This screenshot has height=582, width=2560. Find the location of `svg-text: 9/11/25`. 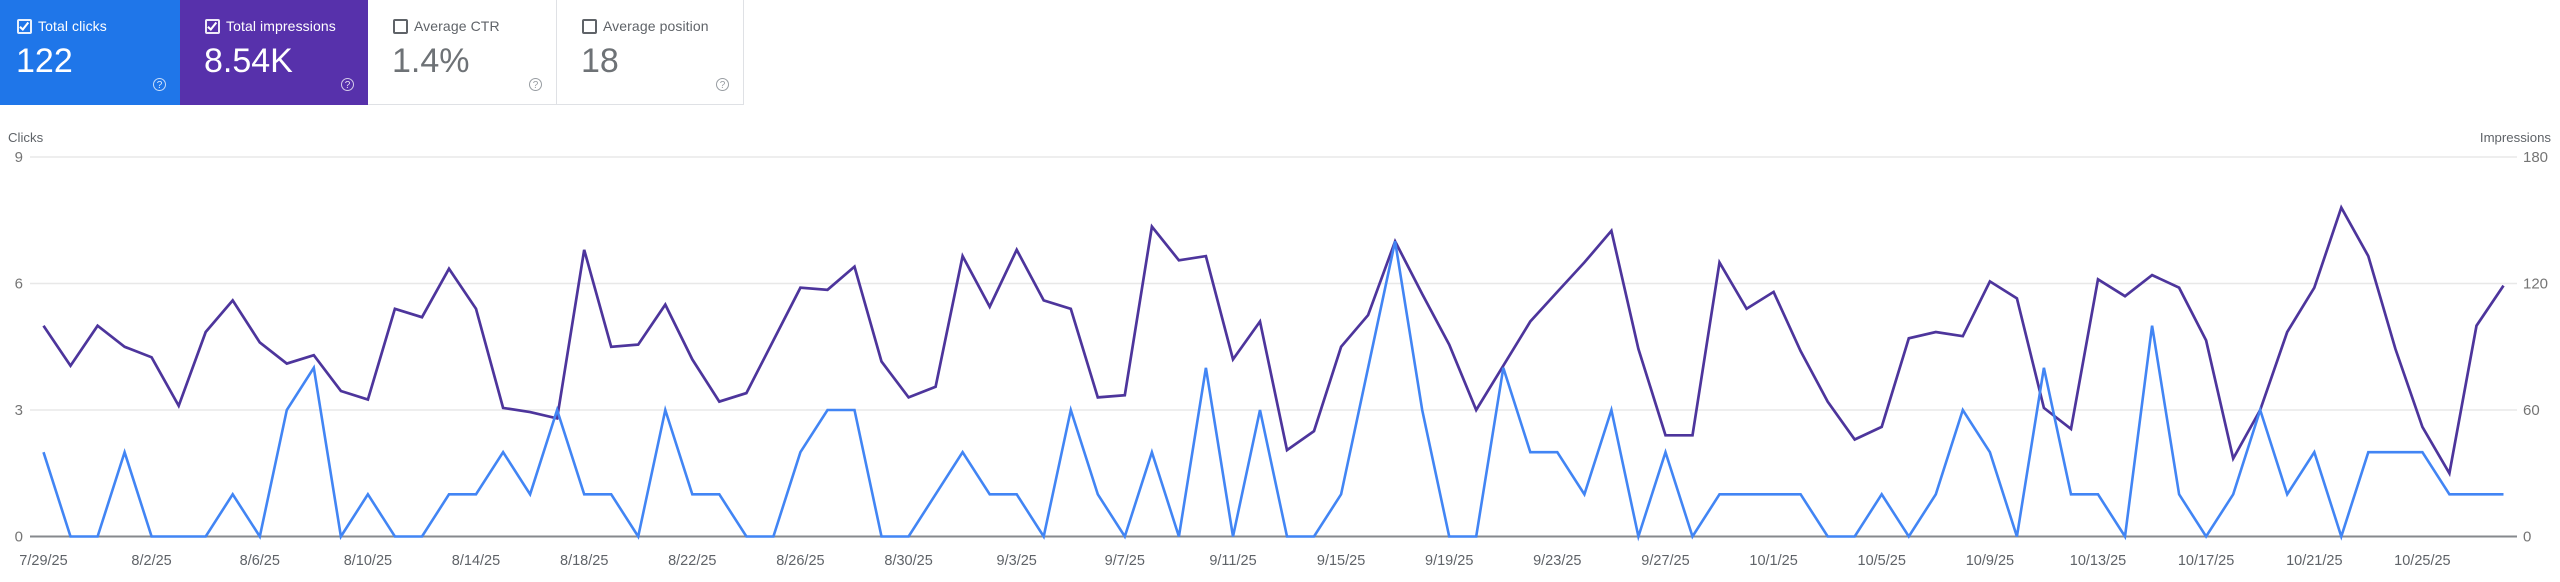

svg-text: 9/11/25 is located at coordinates (1232, 561).